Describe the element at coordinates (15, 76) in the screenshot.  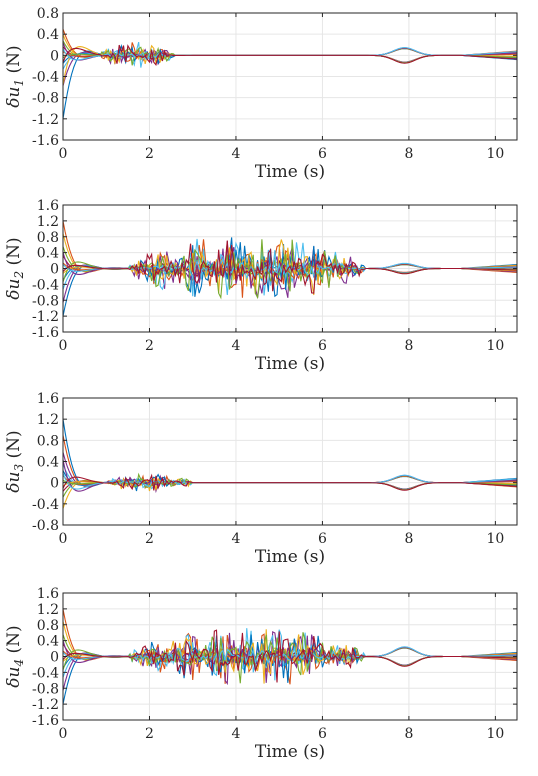
I see `y-axis-label: δu1 (N)` at that location.